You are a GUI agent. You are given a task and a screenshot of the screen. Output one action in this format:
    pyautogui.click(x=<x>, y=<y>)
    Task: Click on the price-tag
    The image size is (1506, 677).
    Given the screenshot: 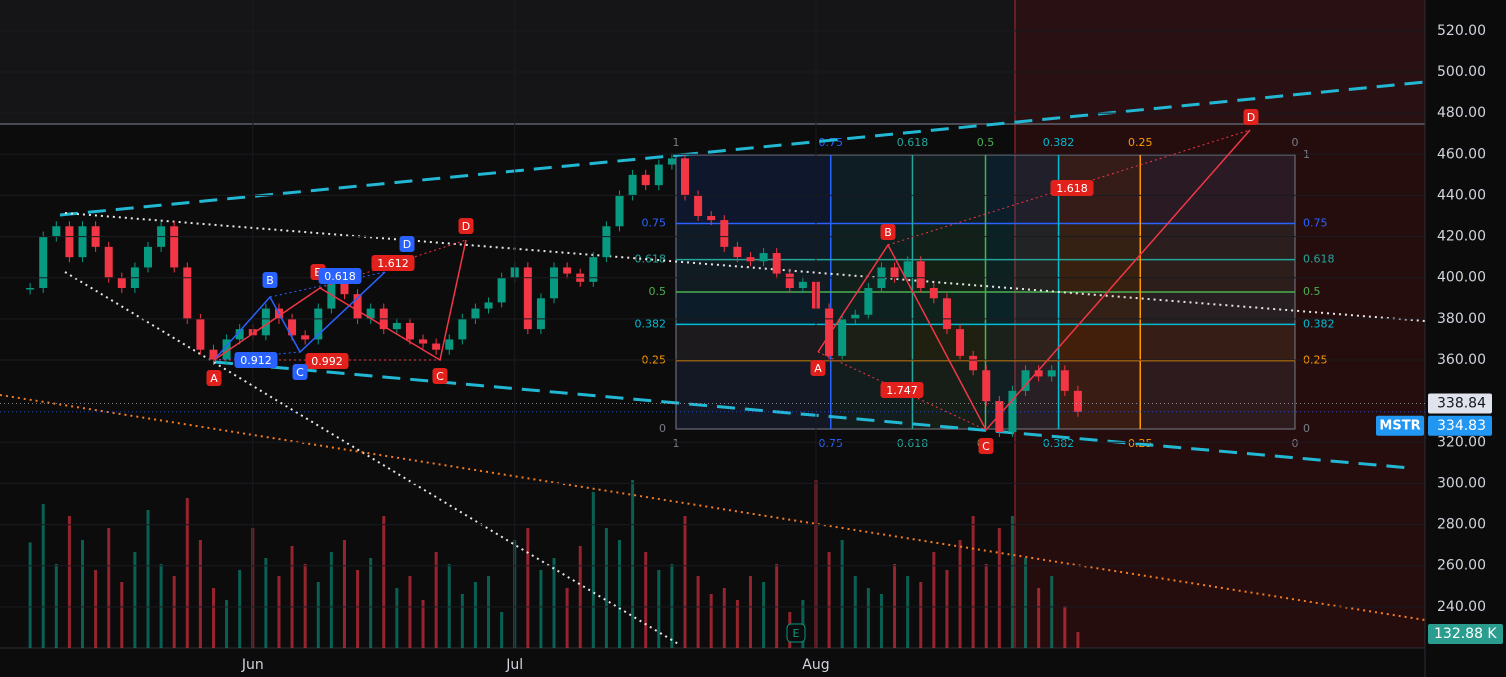 What is the action you would take?
    pyautogui.click(x=1460, y=403)
    